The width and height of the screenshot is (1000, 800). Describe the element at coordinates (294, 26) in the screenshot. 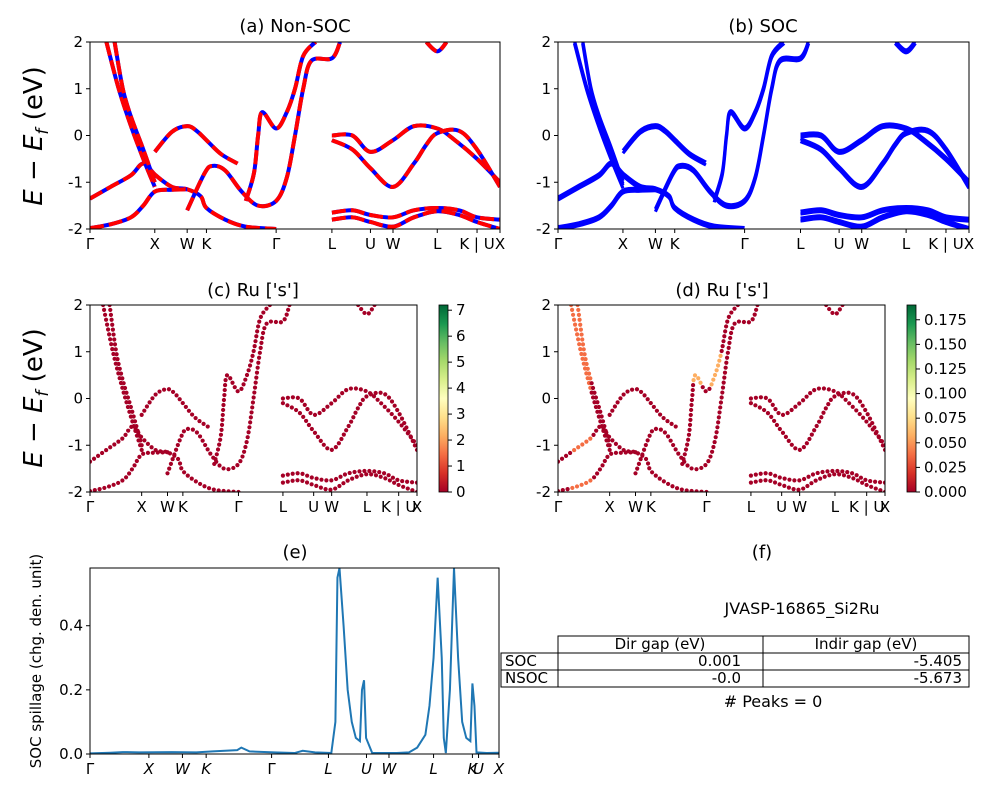

I see `panel-a-title: (a) Non-SOC` at that location.